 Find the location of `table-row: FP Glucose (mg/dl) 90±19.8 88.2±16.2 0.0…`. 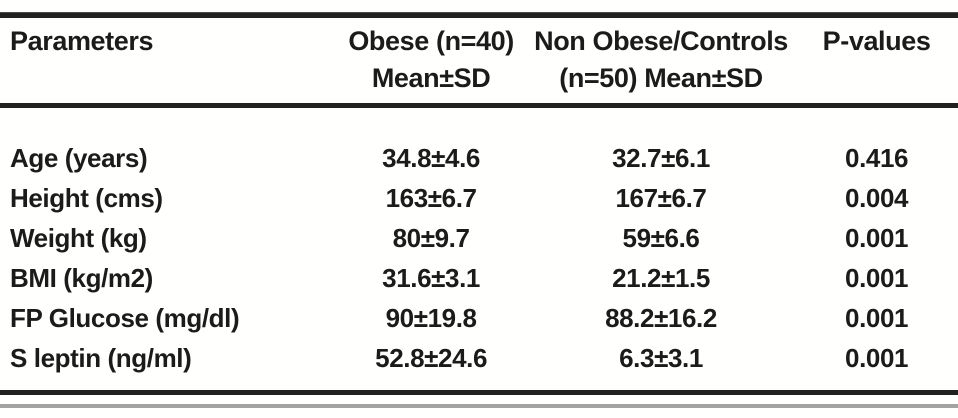

table-row: FP Glucose (mg/dl) 90±19.8 88.2±16.2 0.0… is located at coordinates (479, 318).